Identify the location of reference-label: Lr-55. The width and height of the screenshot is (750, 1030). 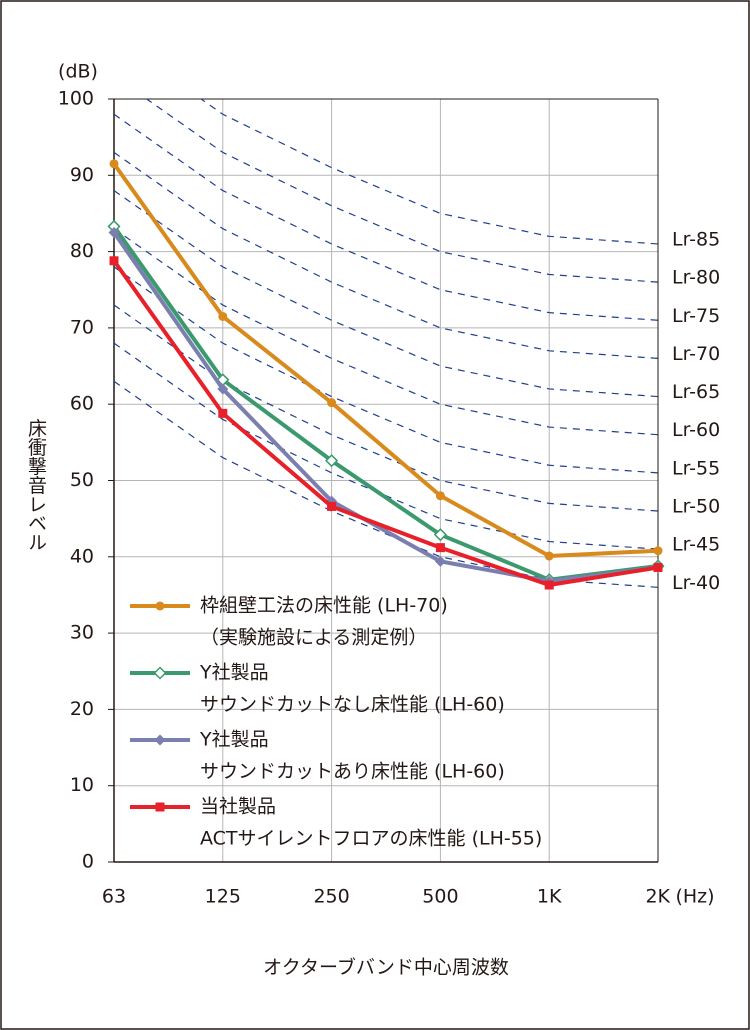
(696, 468).